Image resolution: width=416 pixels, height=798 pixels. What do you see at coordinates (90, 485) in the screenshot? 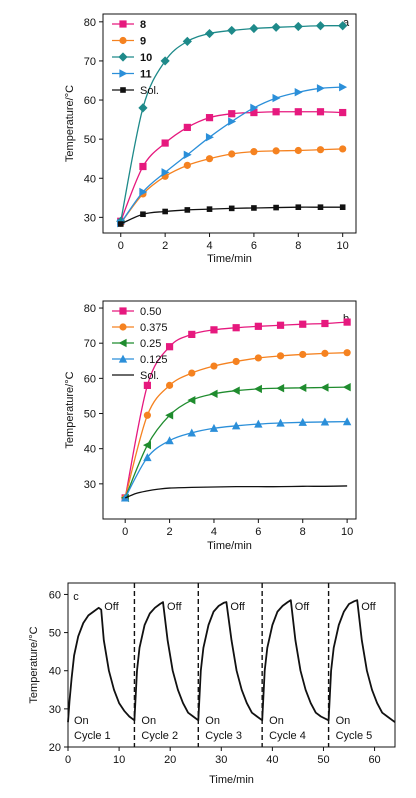
I see `y-tick-label: 30` at bounding box center [90, 485].